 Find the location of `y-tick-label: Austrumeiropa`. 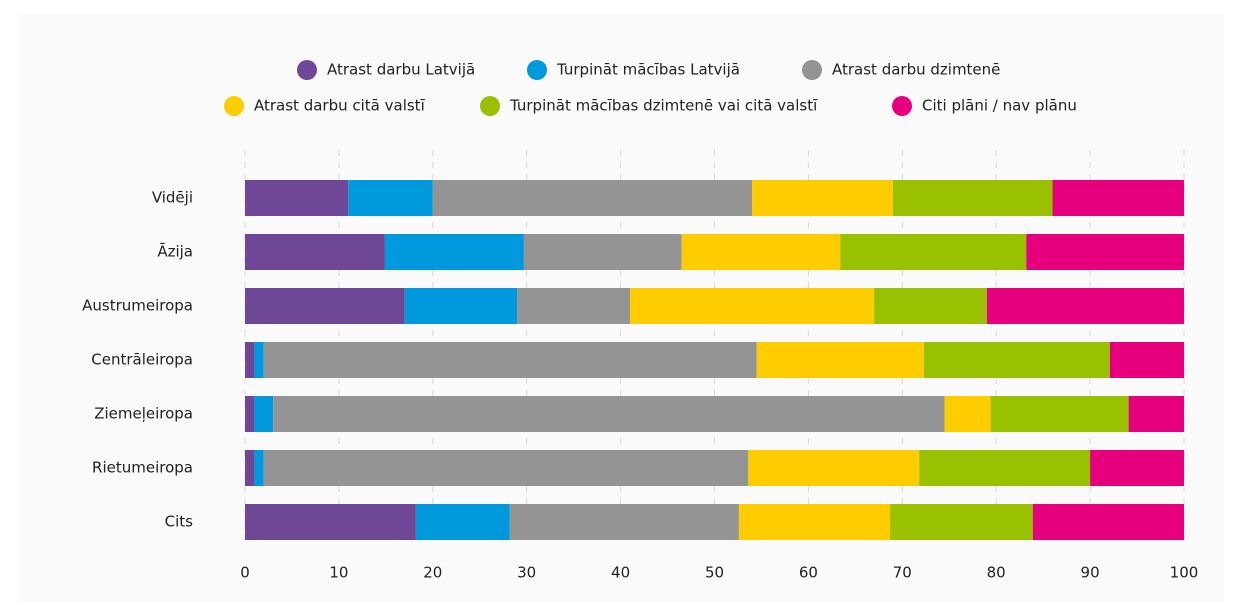

y-tick-label: Austrumeiropa is located at coordinates (137, 306).